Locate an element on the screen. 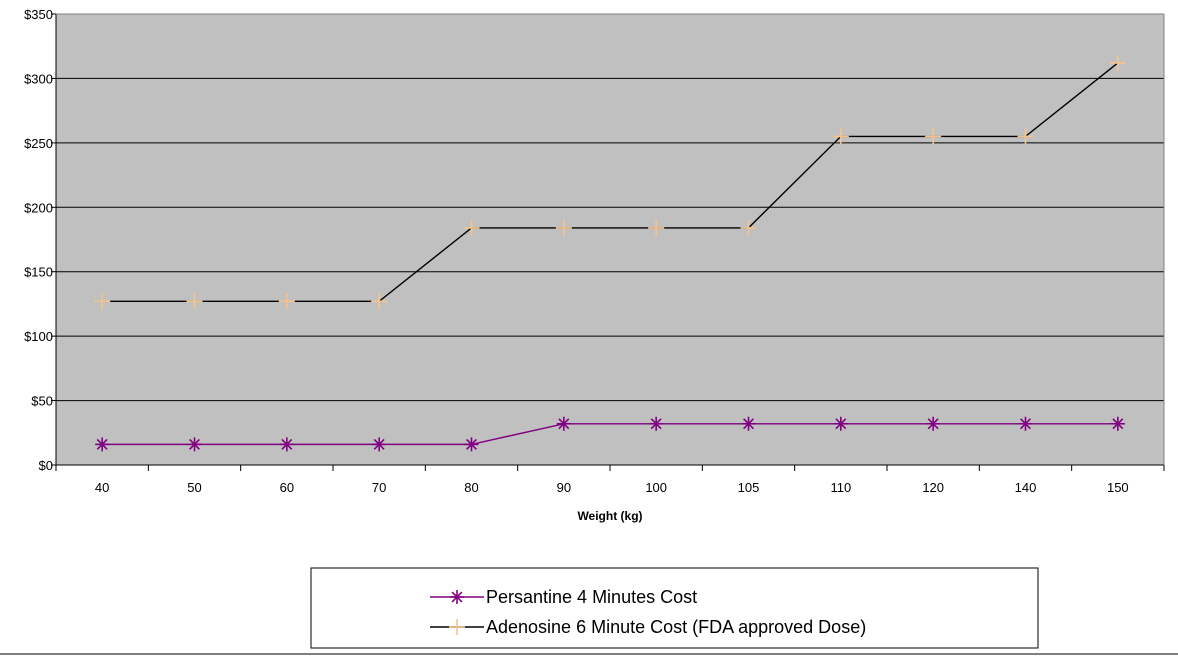 The width and height of the screenshot is (1178, 656). legend-label: Persantine 4 Minutes Cost is located at coordinates (591, 597).